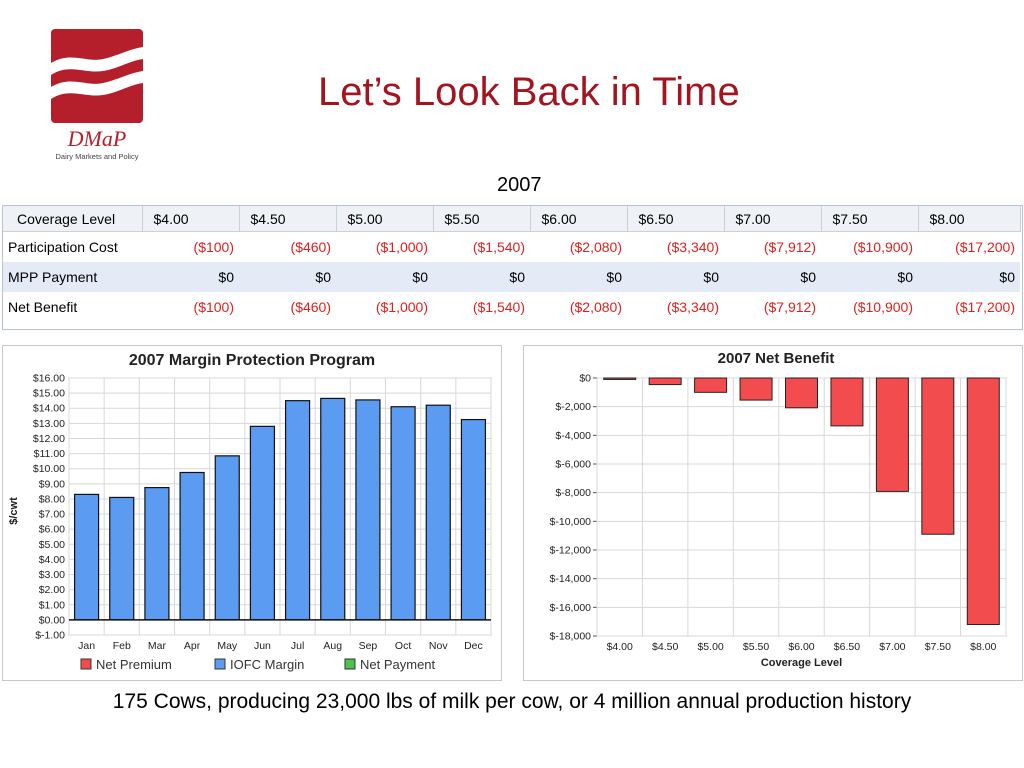 This screenshot has width=1024, height=768. Describe the element at coordinates (157, 646) in the screenshot. I see `x-tick-label: Mar` at that location.